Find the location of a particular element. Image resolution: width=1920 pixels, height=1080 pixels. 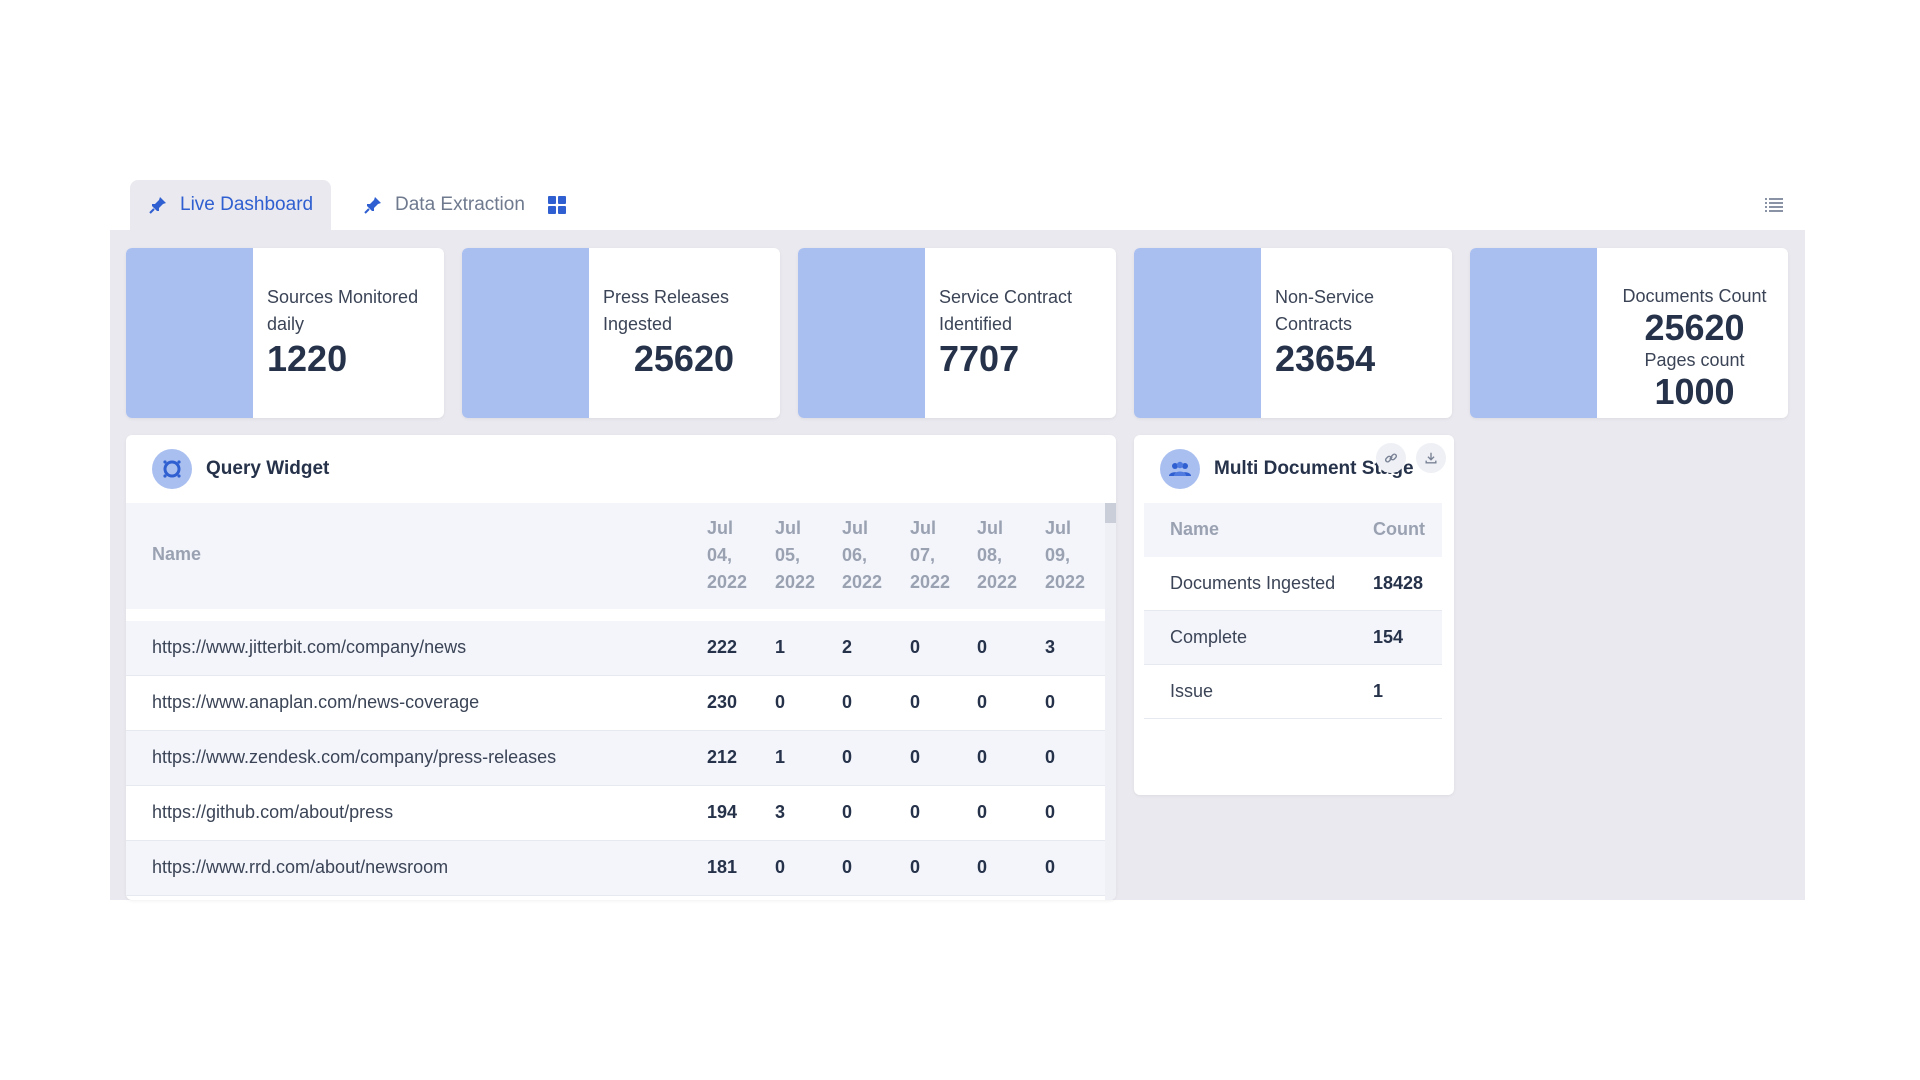

list-menu-button is located at coordinates (1774, 205).